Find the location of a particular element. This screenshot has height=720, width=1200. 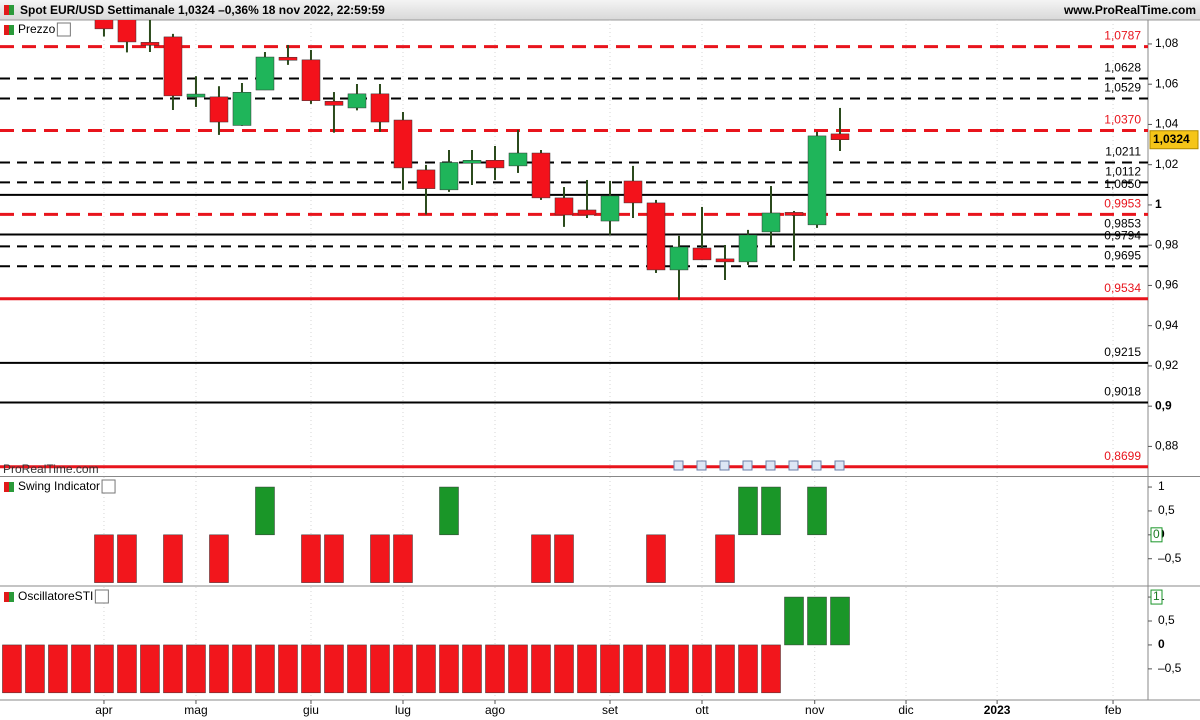

x-tick-label: set is located at coordinates (610, 710).